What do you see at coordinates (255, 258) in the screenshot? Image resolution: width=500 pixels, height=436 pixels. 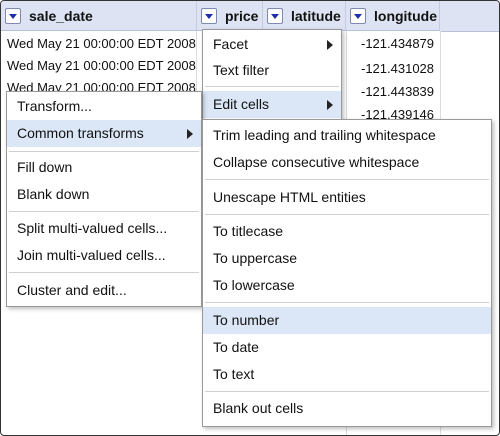 I see `menu-item-label: To uppercase` at bounding box center [255, 258].